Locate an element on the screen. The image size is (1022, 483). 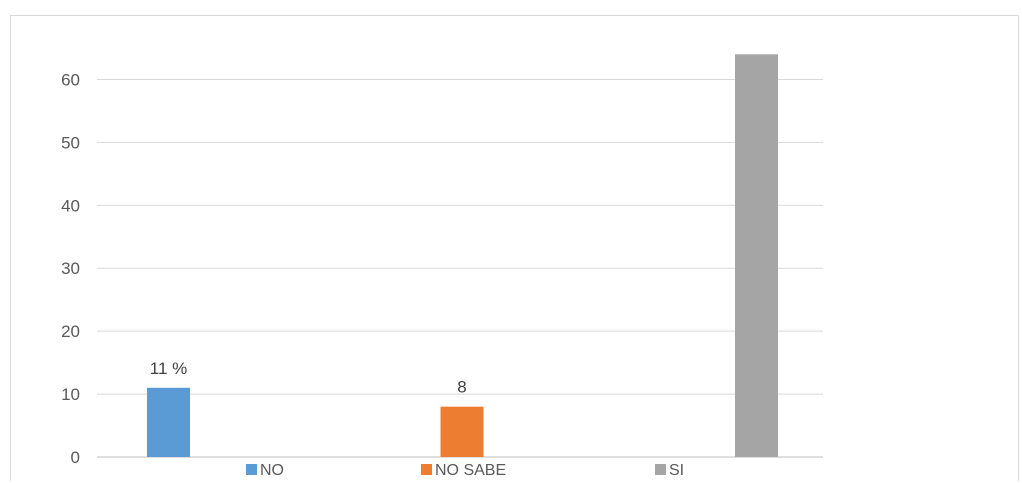
legend-swatch-no is located at coordinates (251, 469).